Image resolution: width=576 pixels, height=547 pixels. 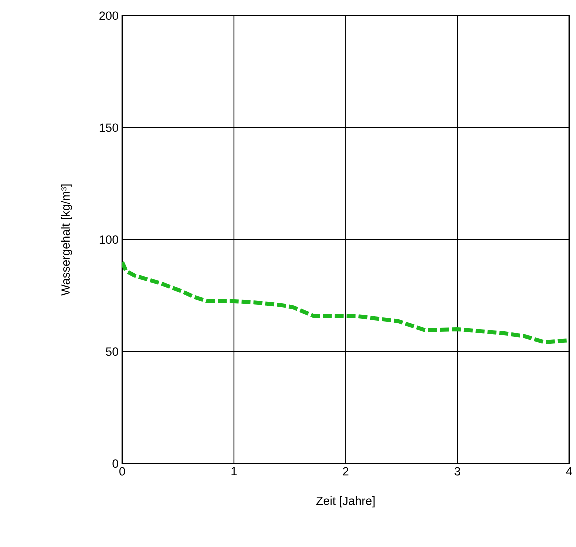 What do you see at coordinates (457, 471) in the screenshot?
I see `x-tick-label: 3` at bounding box center [457, 471].